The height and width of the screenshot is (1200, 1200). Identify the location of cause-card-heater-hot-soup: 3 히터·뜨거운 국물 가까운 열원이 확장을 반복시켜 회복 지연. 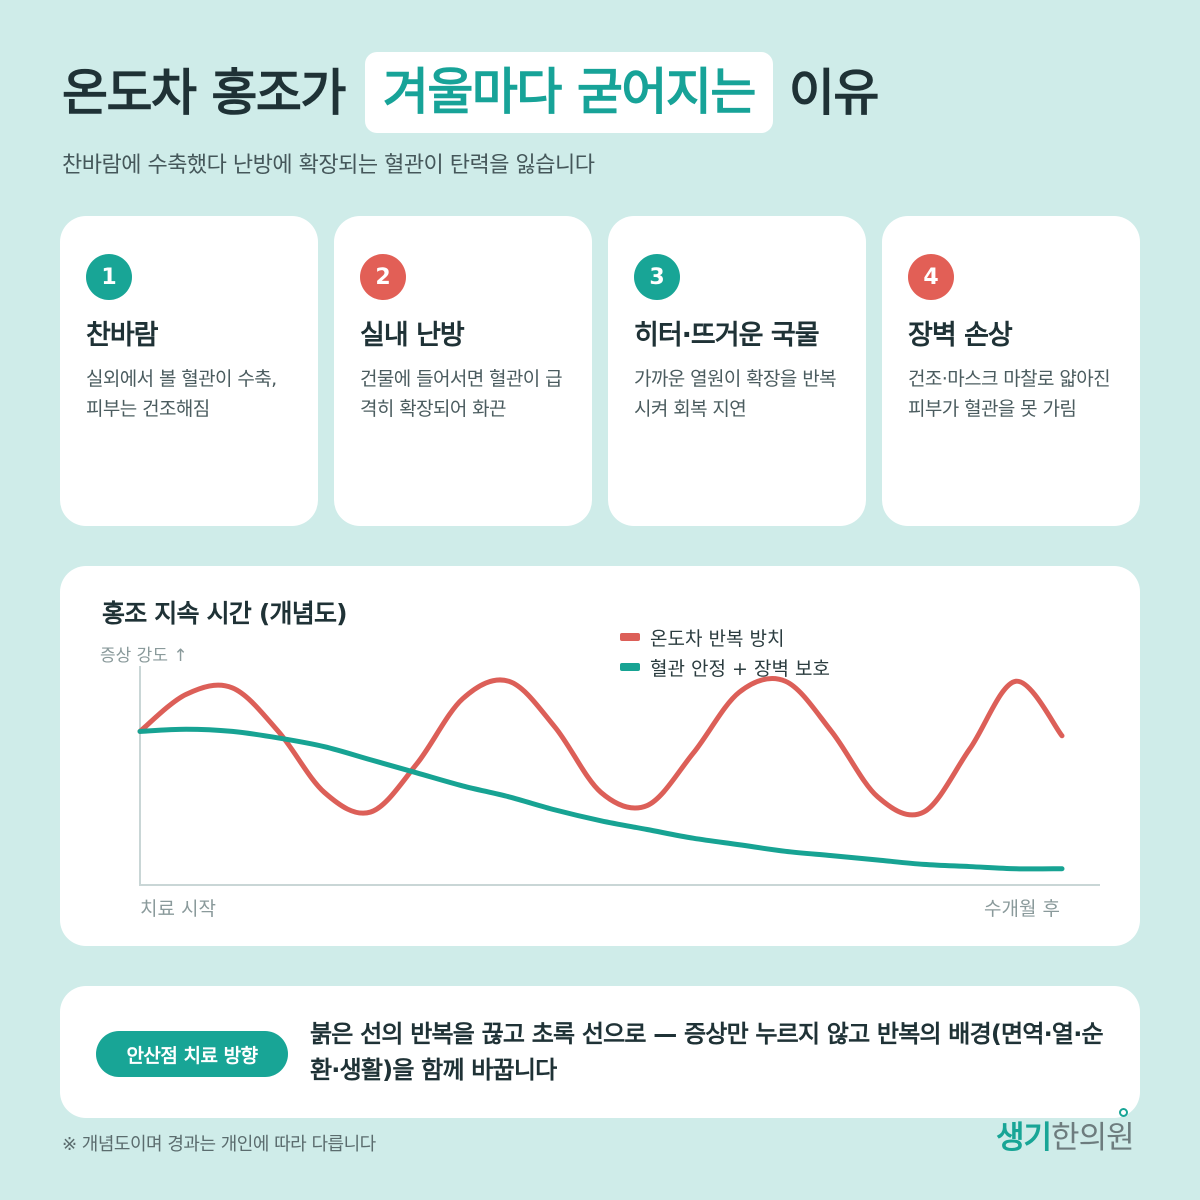
(737, 371).